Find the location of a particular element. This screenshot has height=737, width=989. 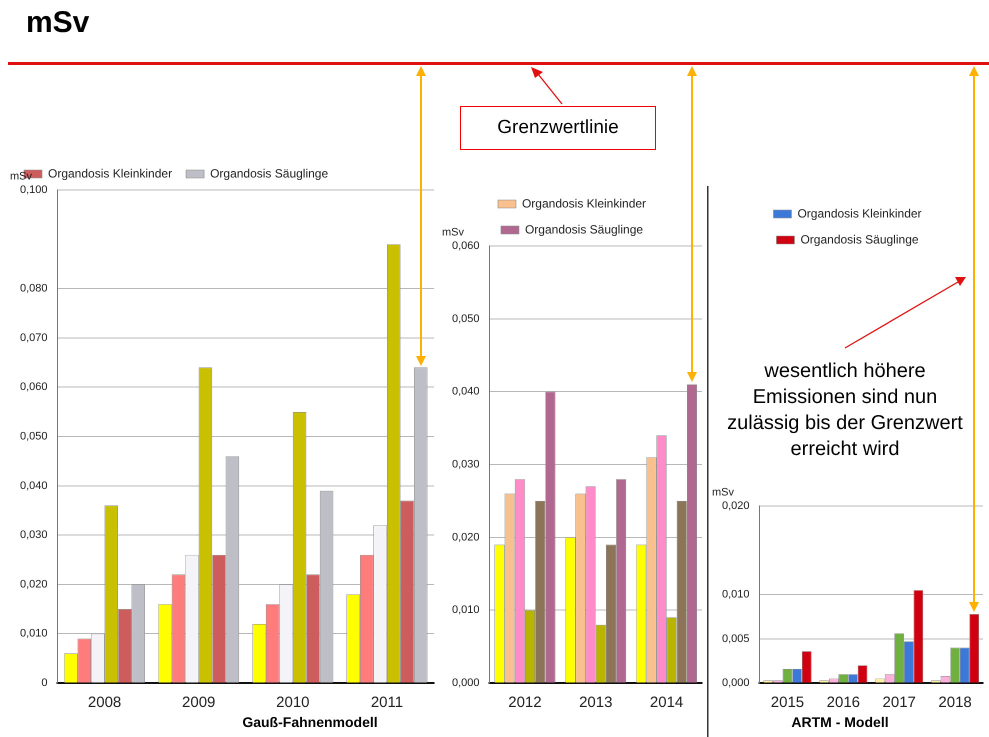

x-tick-label: 2011 is located at coordinates (387, 703).